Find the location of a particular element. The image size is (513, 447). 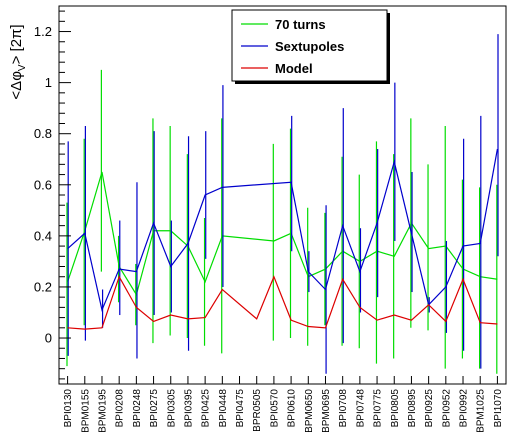

x-category-label: BPI0395 is located at coordinates (188, 408).